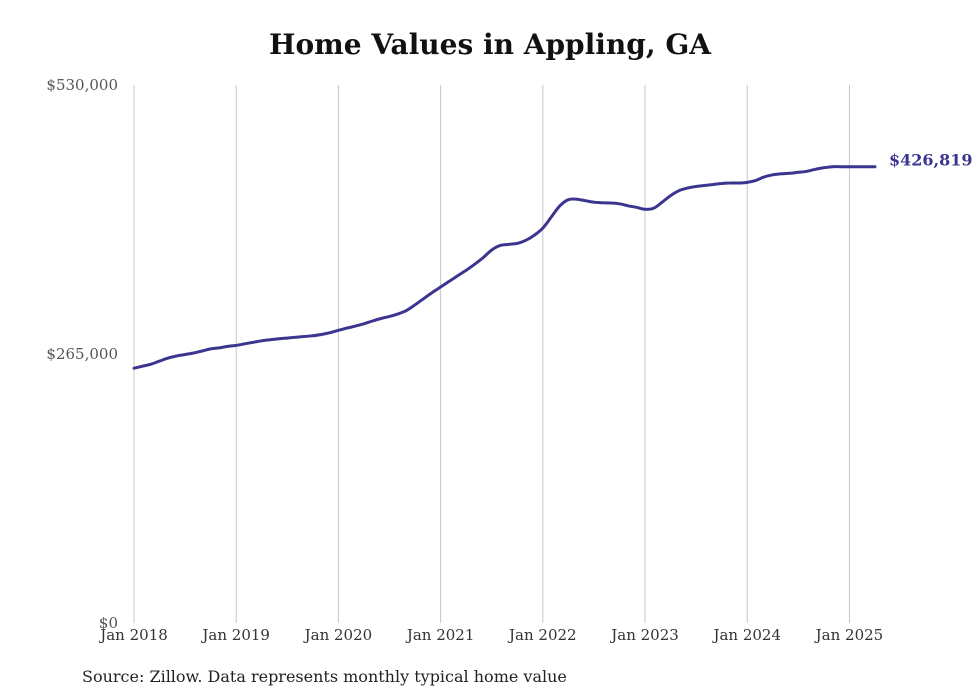 The width and height of the screenshot is (980, 699). Describe the element at coordinates (338, 635) in the screenshot. I see `x-tick-label-2020: Jan 2020` at that location.